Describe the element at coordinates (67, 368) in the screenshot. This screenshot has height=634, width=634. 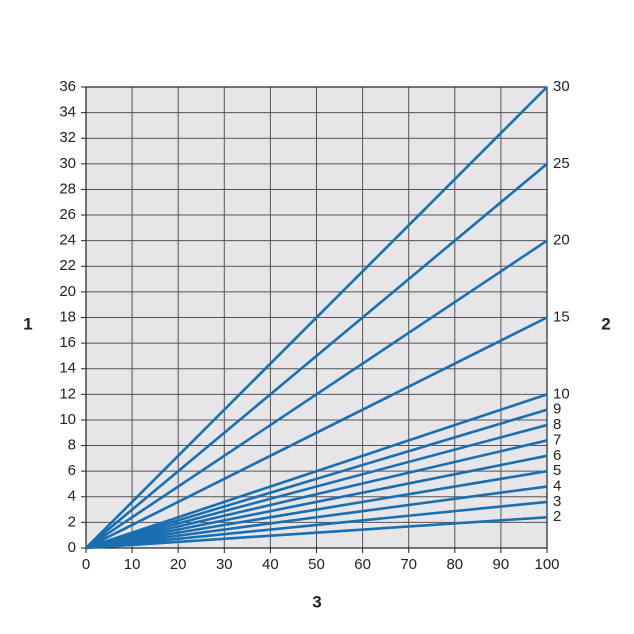
I see `y-tick-label: 14` at that location.